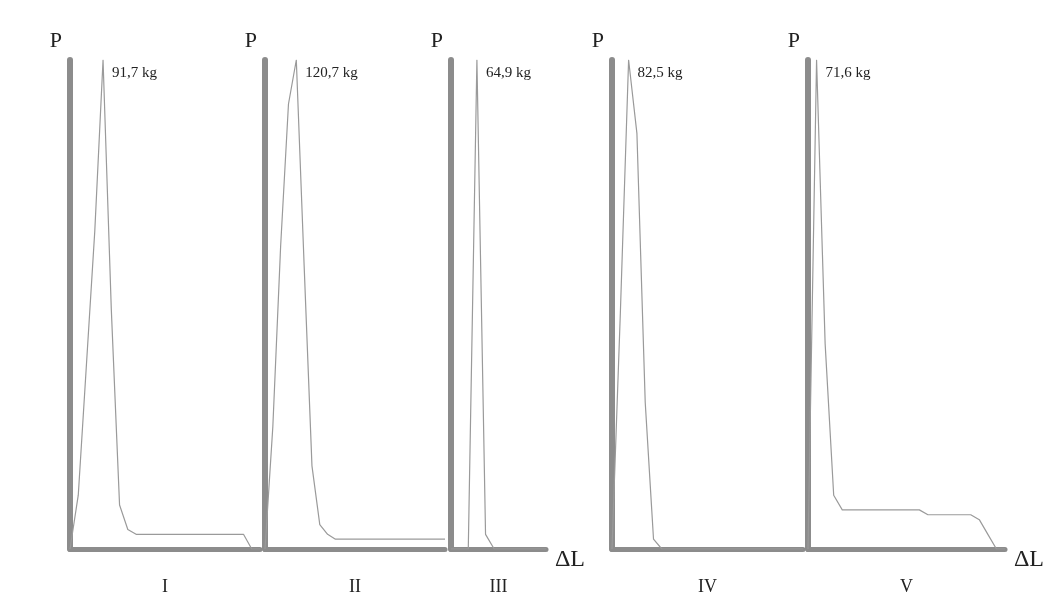 The height and width of the screenshot is (602, 1053). Describe the element at coordinates (165, 586) in the screenshot. I see `x-axis-title: I` at that location.